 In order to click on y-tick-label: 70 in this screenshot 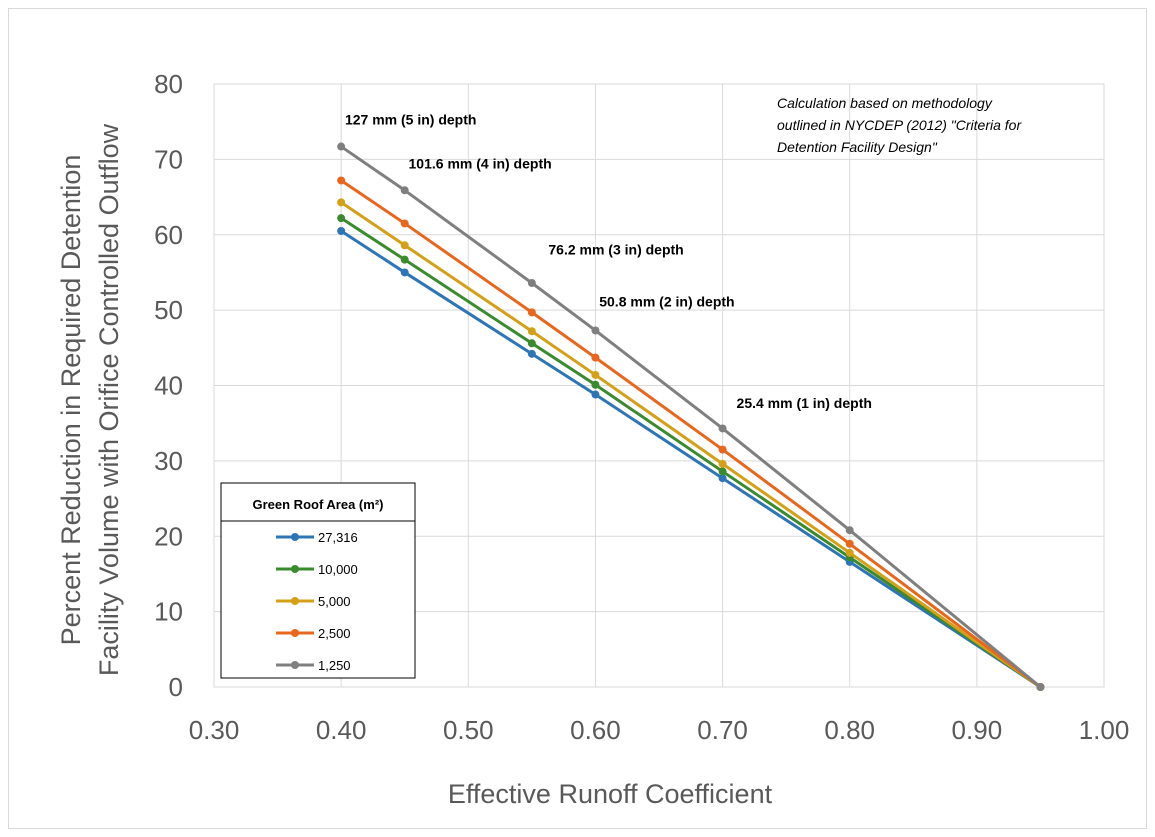, I will do `click(168, 159)`.